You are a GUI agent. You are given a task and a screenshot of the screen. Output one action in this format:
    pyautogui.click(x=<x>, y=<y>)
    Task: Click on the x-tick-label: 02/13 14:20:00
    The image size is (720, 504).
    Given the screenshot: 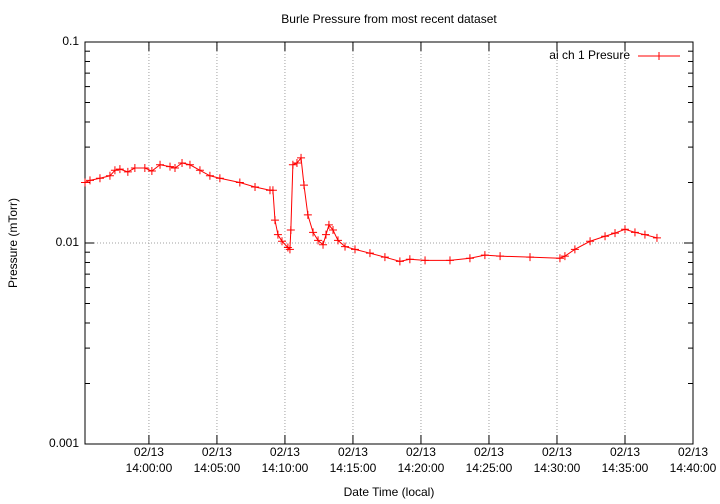 What is the action you would take?
    pyautogui.click(x=421, y=460)
    